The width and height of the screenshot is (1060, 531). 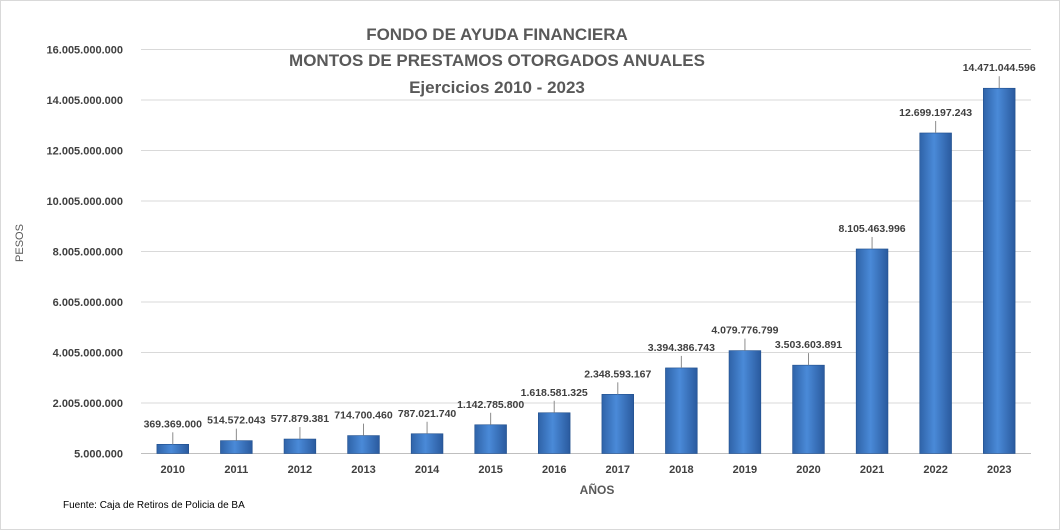 What do you see at coordinates (745, 470) in the screenshot?
I see `x-tick-label: 2019` at bounding box center [745, 470].